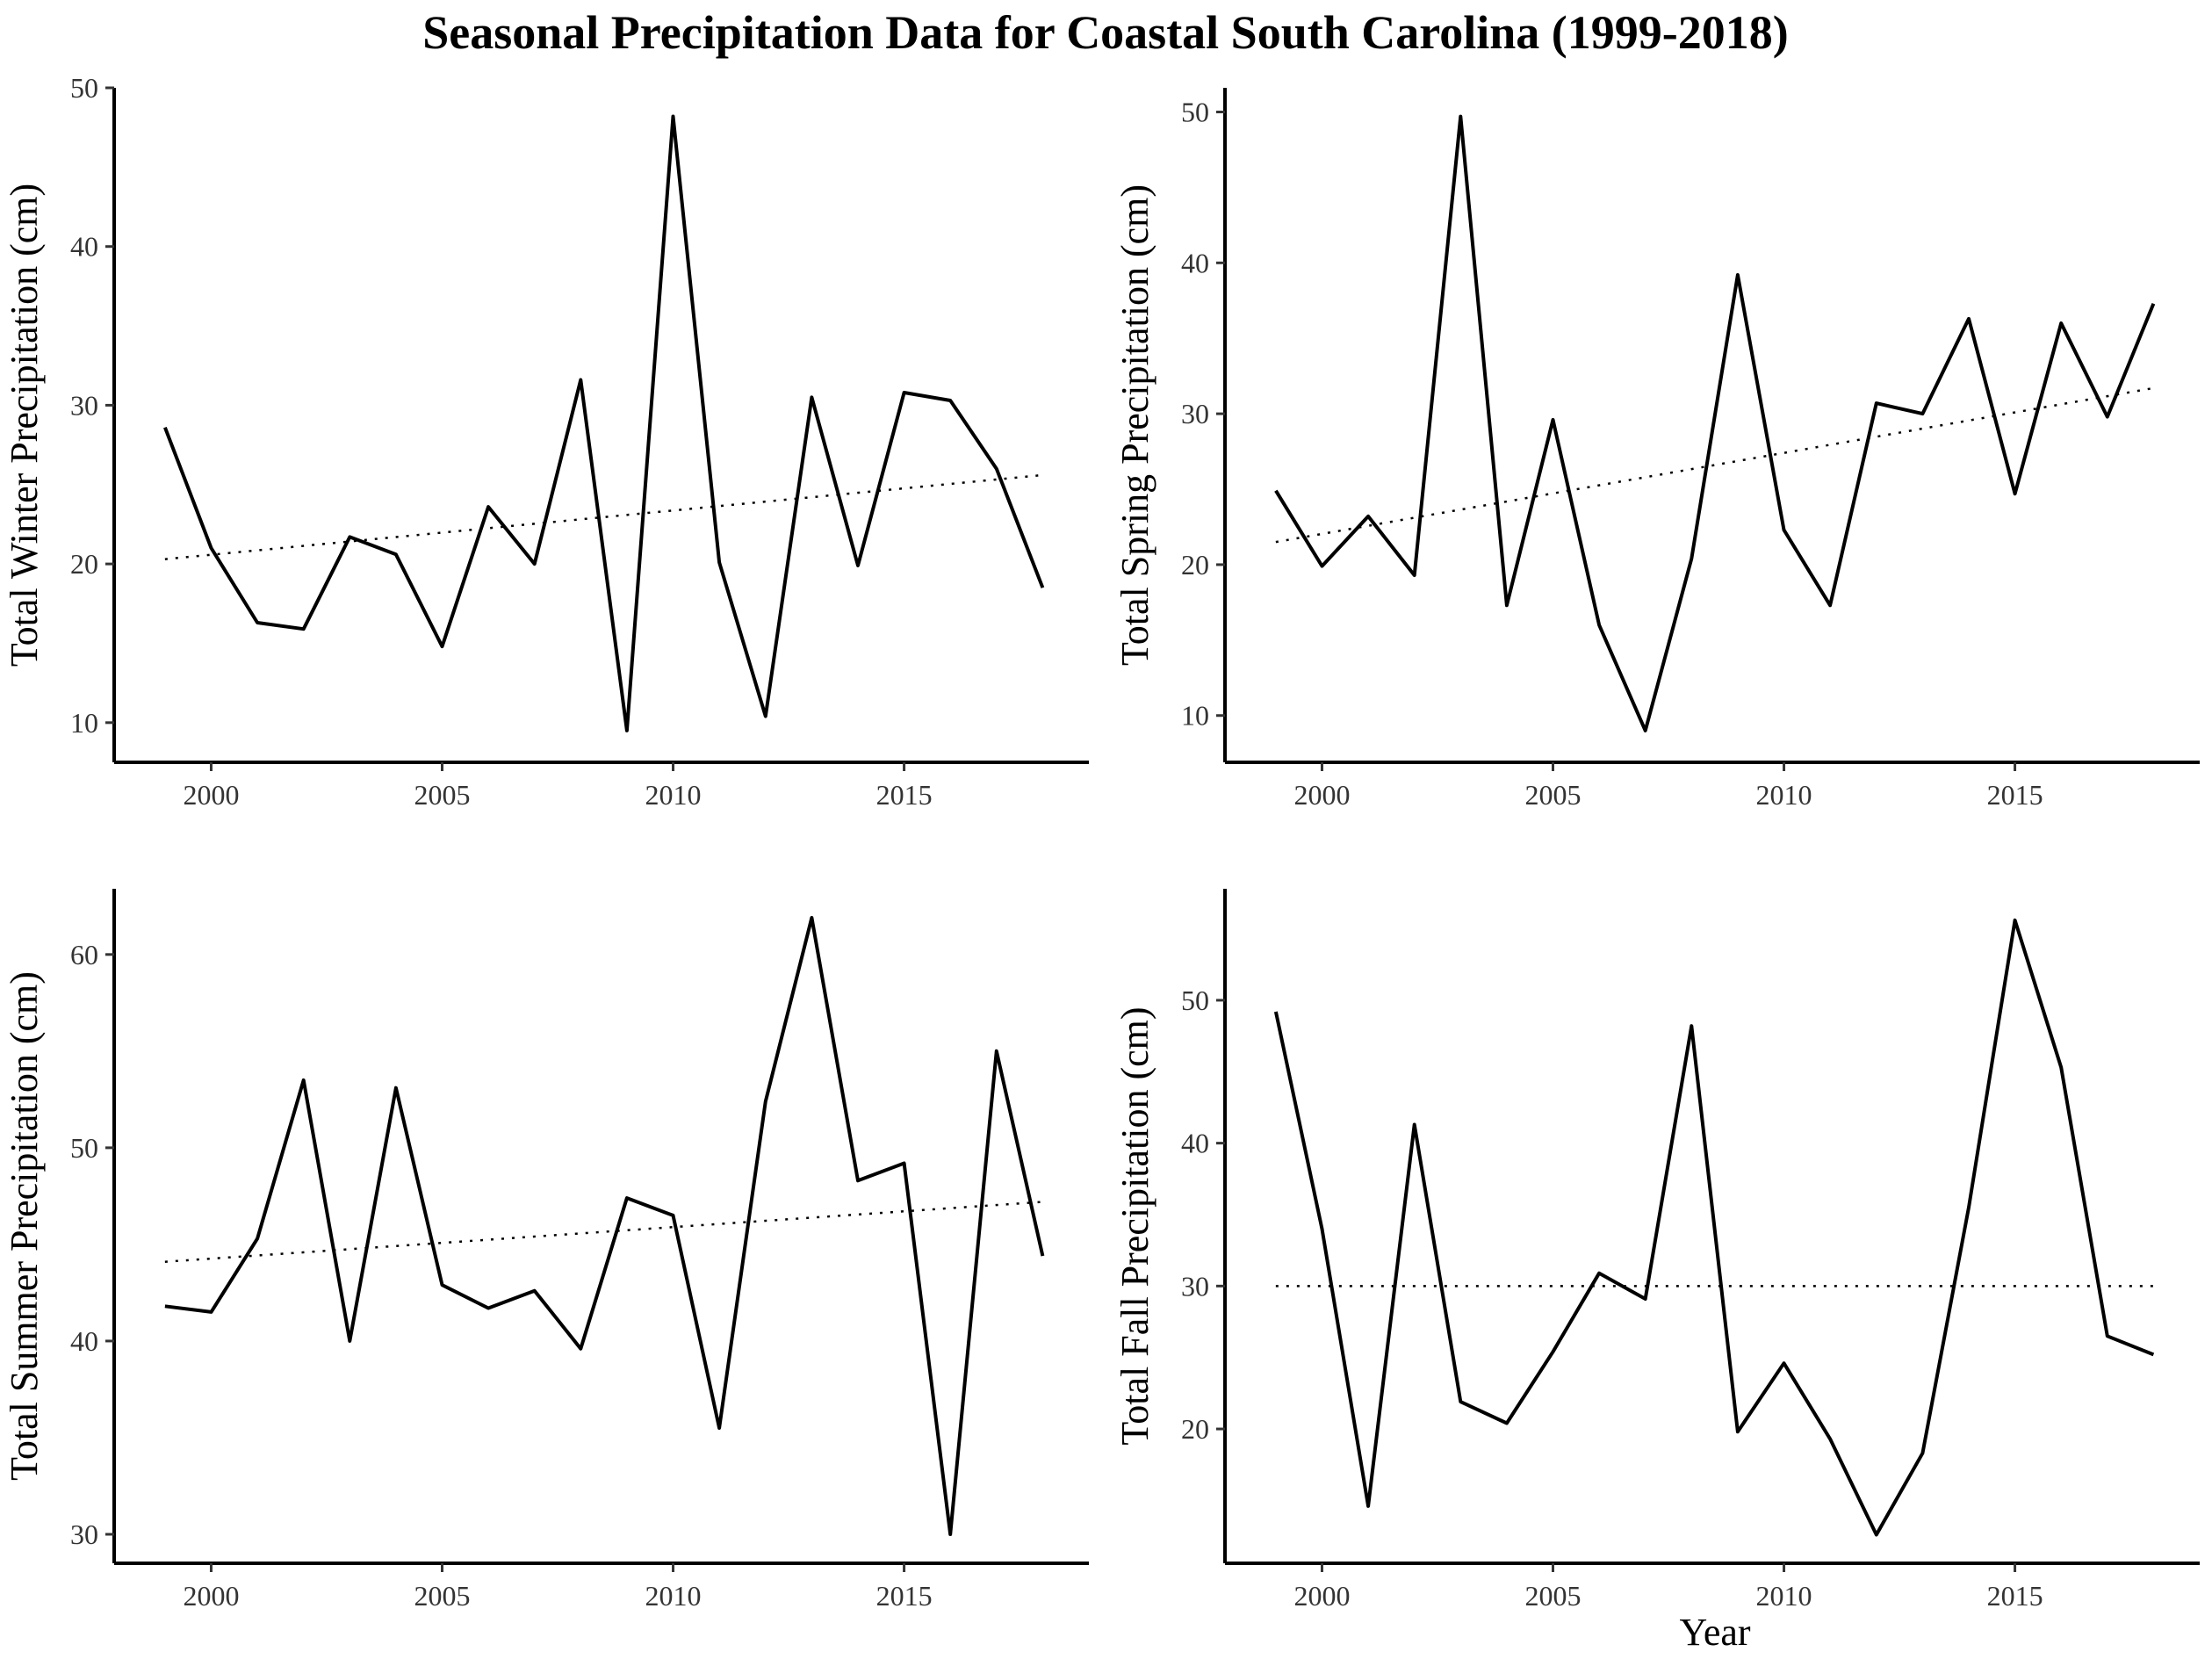  I want to click on spring-y-tick-label: 10, so click(1195, 716).